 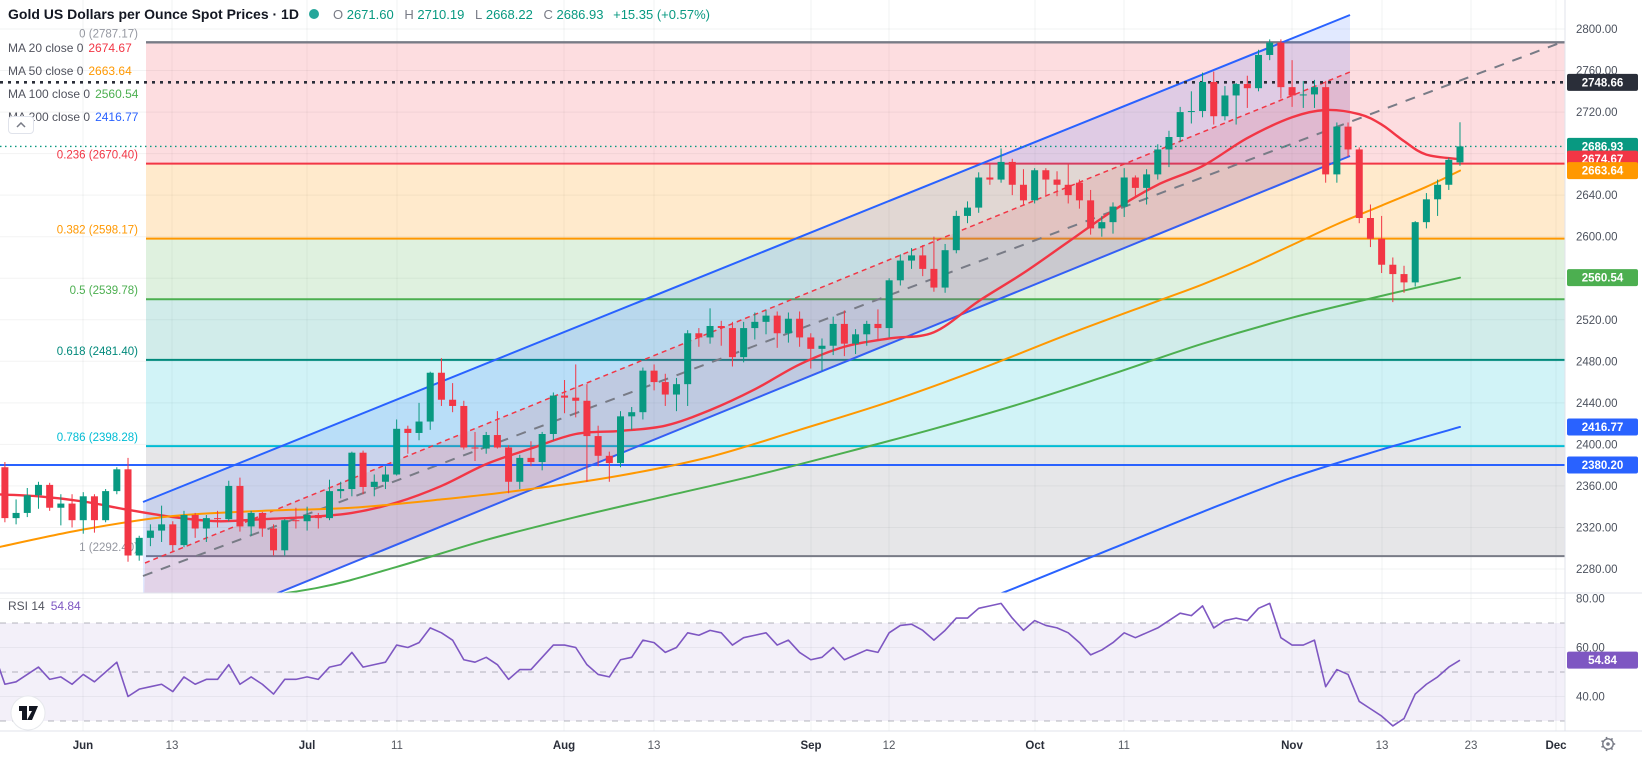 What do you see at coordinates (1602, 171) in the screenshot?
I see `price-badge-2663.64: 2663.64` at bounding box center [1602, 171].